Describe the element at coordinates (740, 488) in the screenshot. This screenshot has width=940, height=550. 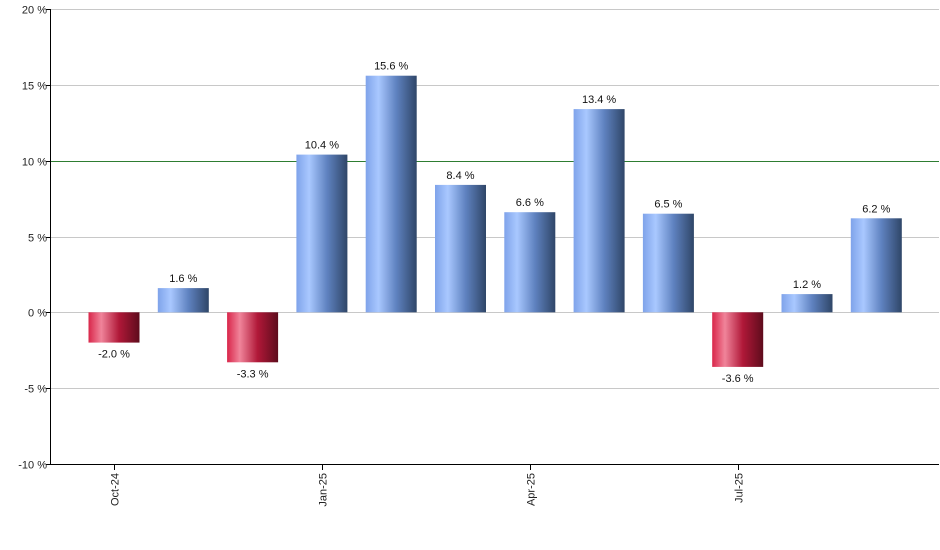
I see `x-tick-label: Jul-25` at that location.